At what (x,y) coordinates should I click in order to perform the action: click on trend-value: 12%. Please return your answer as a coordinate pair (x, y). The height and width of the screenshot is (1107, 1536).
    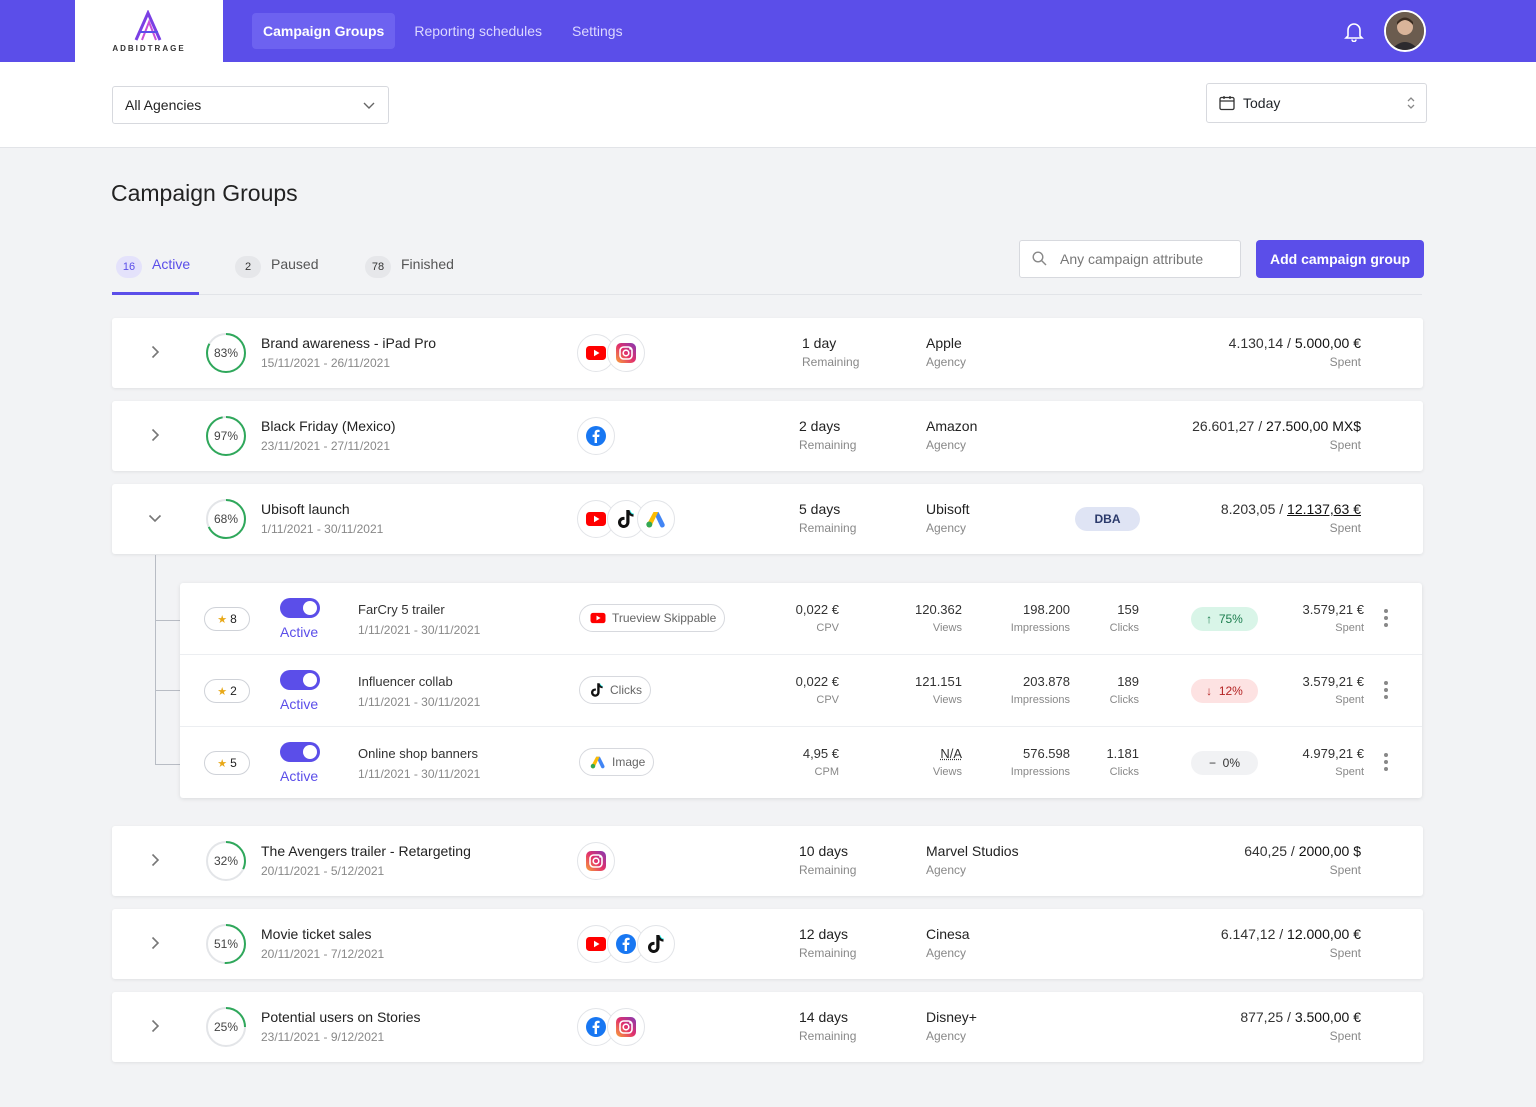
    Looking at the image, I should click on (1230, 691).